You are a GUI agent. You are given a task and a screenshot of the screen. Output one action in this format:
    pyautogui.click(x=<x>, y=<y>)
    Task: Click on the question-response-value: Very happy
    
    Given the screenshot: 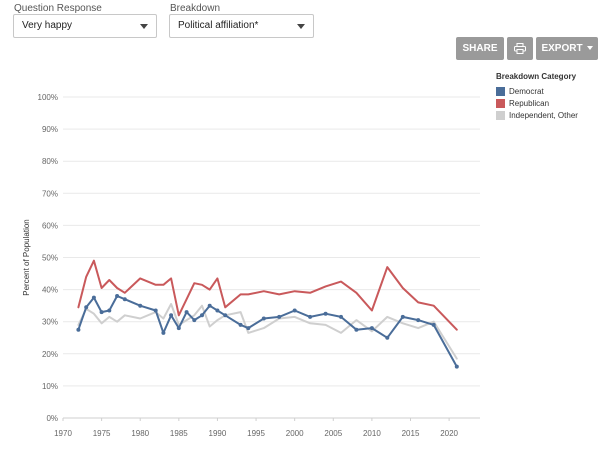 What is the action you would take?
    pyautogui.click(x=47, y=25)
    